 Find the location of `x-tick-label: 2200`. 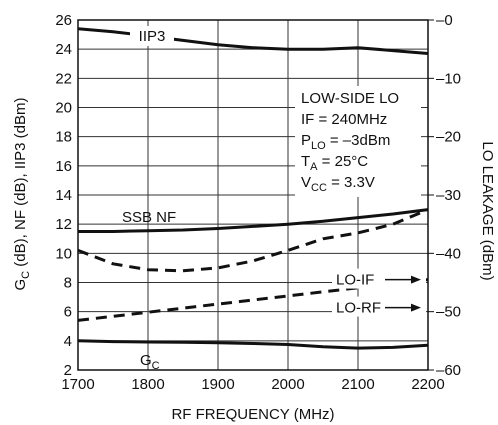

x-tick-label: 2200 is located at coordinates (427, 384).